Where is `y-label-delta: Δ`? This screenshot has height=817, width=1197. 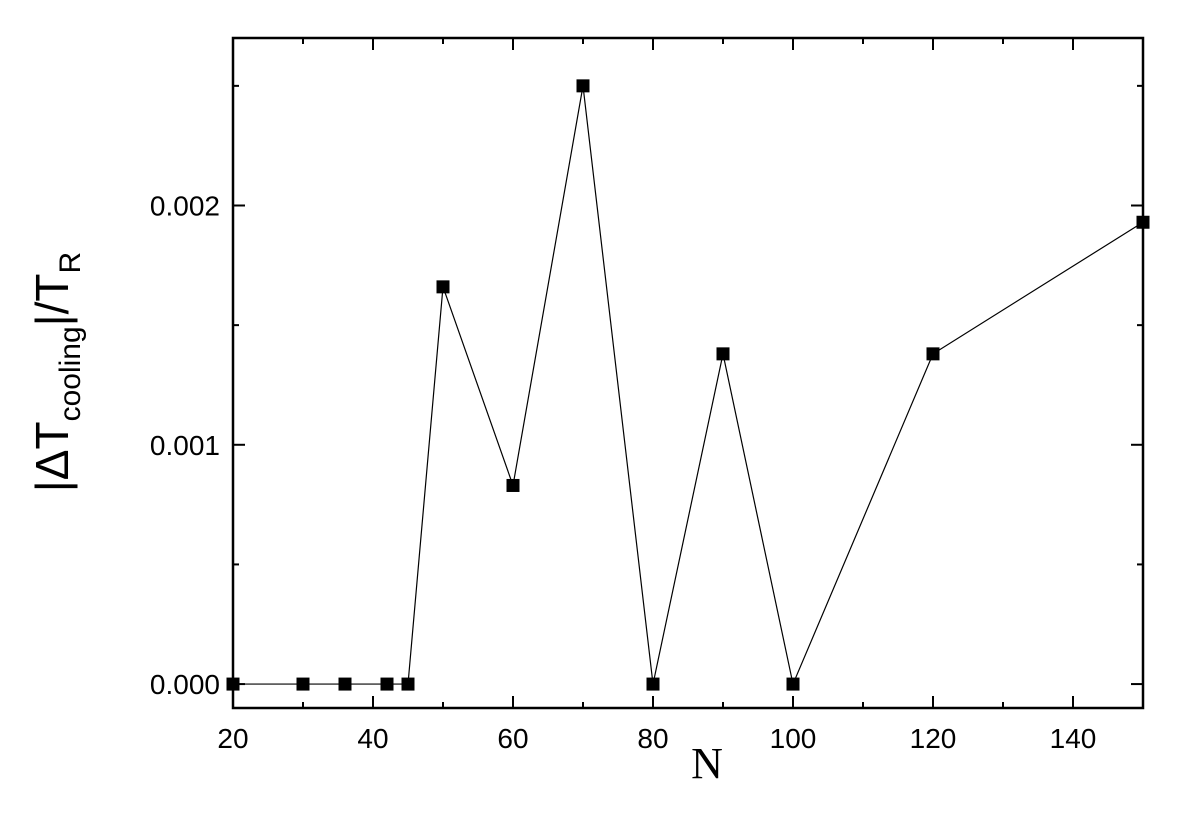 y-label-delta: Δ is located at coordinates (52, 465).